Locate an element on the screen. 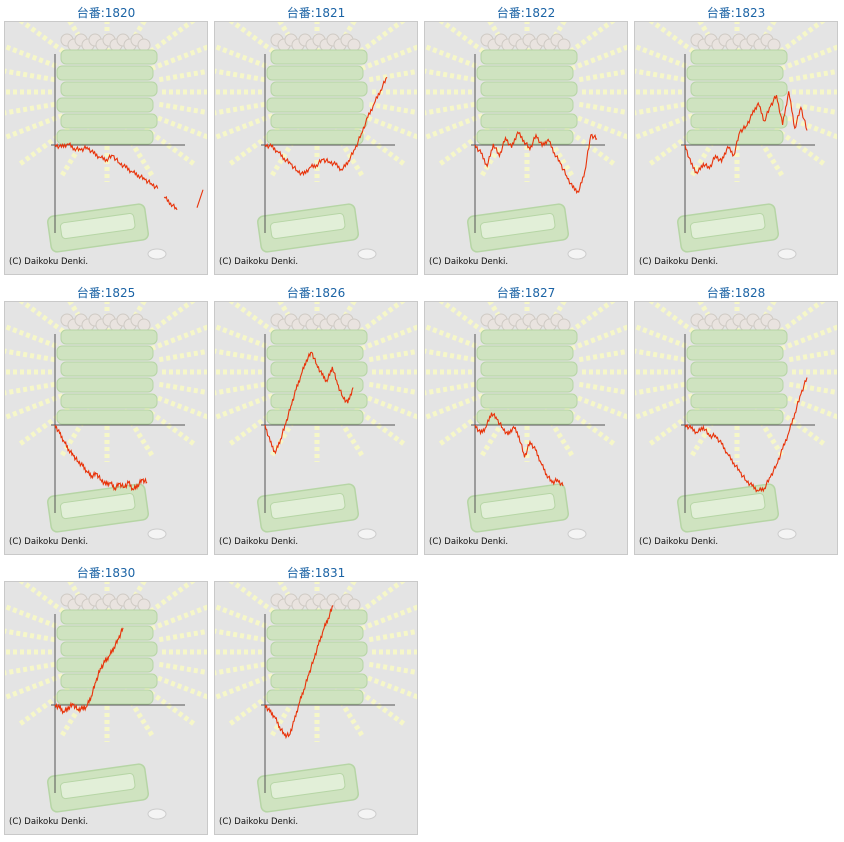 This screenshot has height=842, width=844. graph-cell-1826: 台番:1826 (C) Daikoku Denki. is located at coordinates (316, 417).